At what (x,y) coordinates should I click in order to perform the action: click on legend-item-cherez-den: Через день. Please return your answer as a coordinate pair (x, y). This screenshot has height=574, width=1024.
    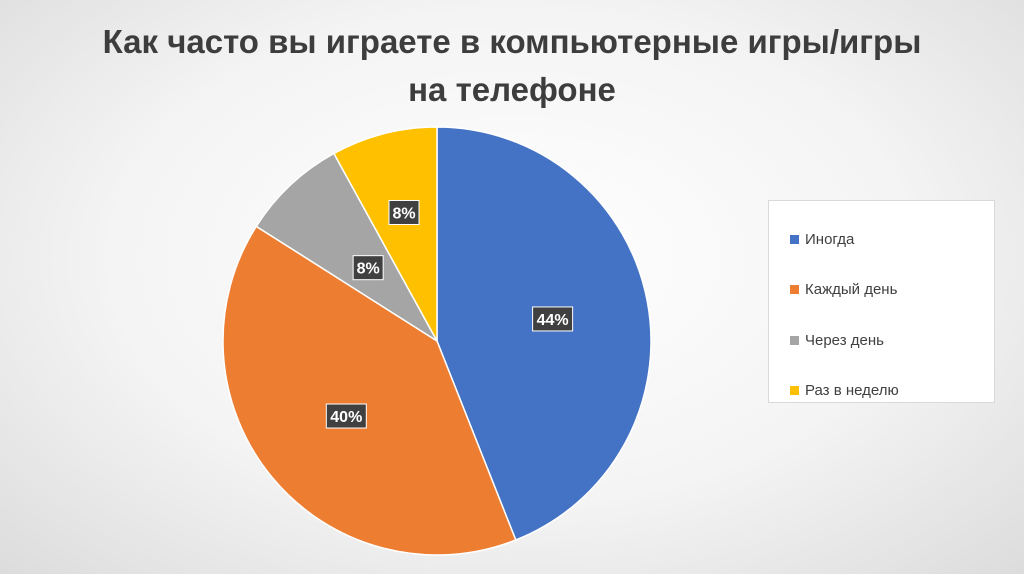
    Looking at the image, I should click on (881, 340).